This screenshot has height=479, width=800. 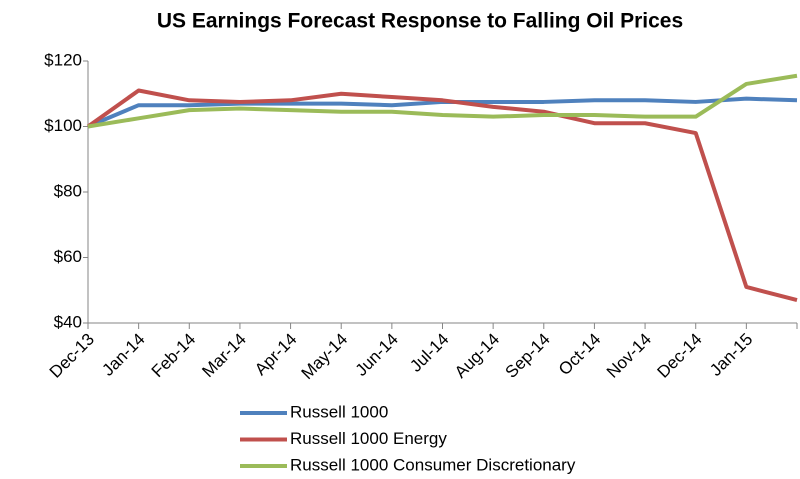 I want to click on x-tick-label: Jan-14, so click(x=123, y=355).